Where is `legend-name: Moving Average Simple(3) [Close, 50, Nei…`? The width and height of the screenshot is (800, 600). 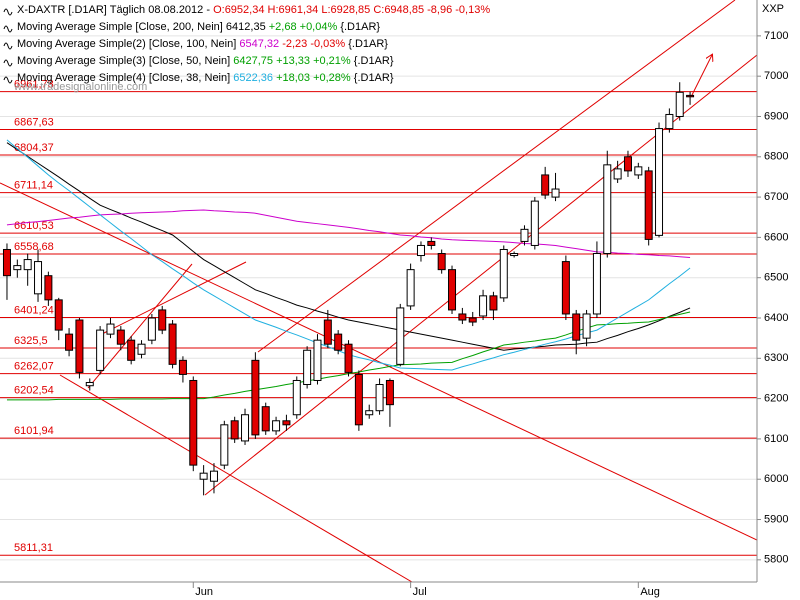 legend-name: Moving Average Simple(3) [Close, 50, Nei… is located at coordinates (123, 61).